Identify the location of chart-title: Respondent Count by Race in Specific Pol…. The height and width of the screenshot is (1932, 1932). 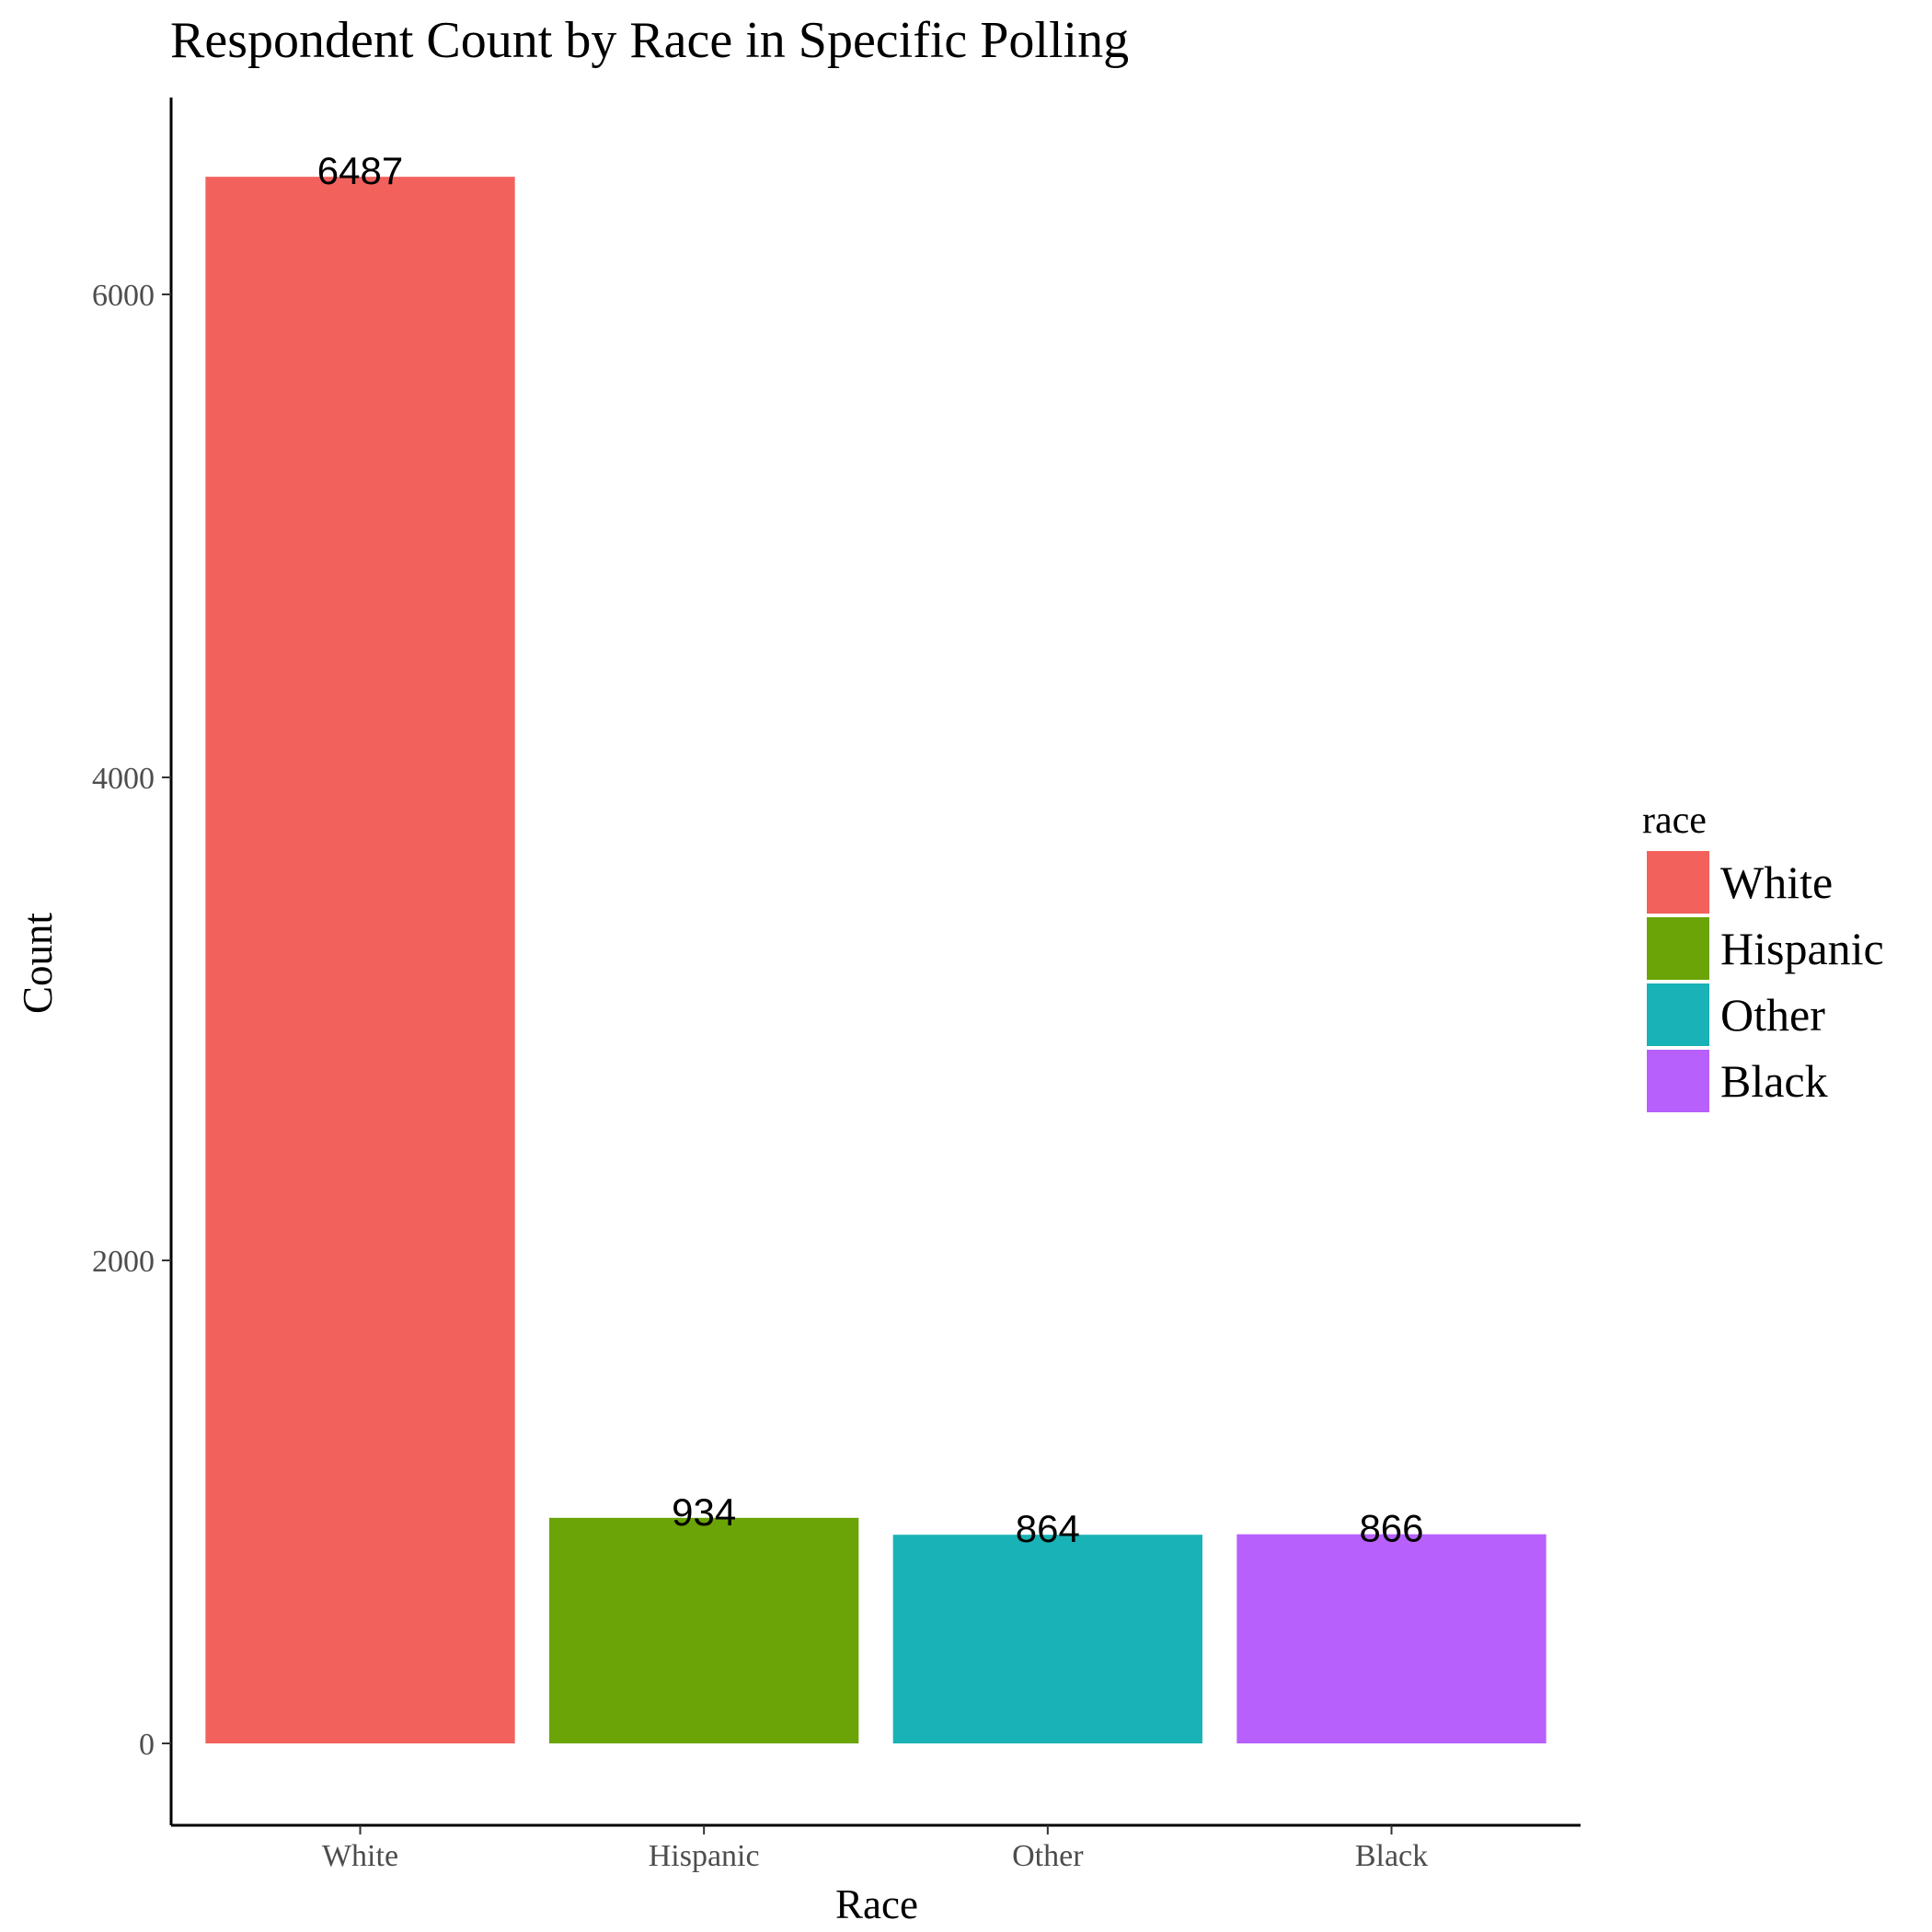
(649, 40).